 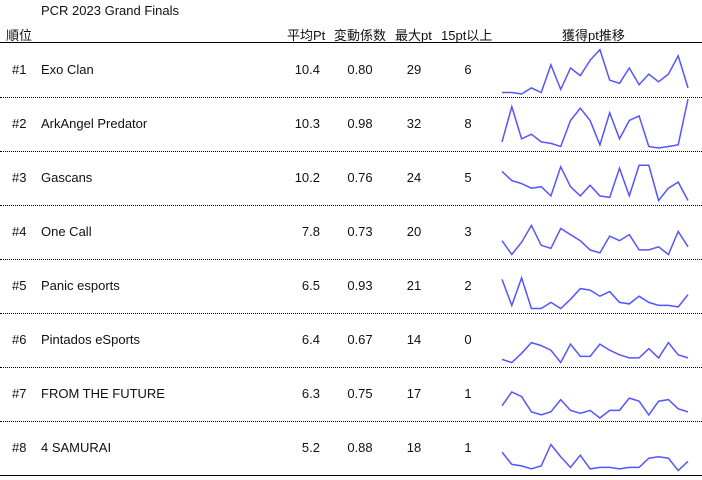 What do you see at coordinates (468, 69) in the screenshot?
I see `count-15pt-plus: 6` at bounding box center [468, 69].